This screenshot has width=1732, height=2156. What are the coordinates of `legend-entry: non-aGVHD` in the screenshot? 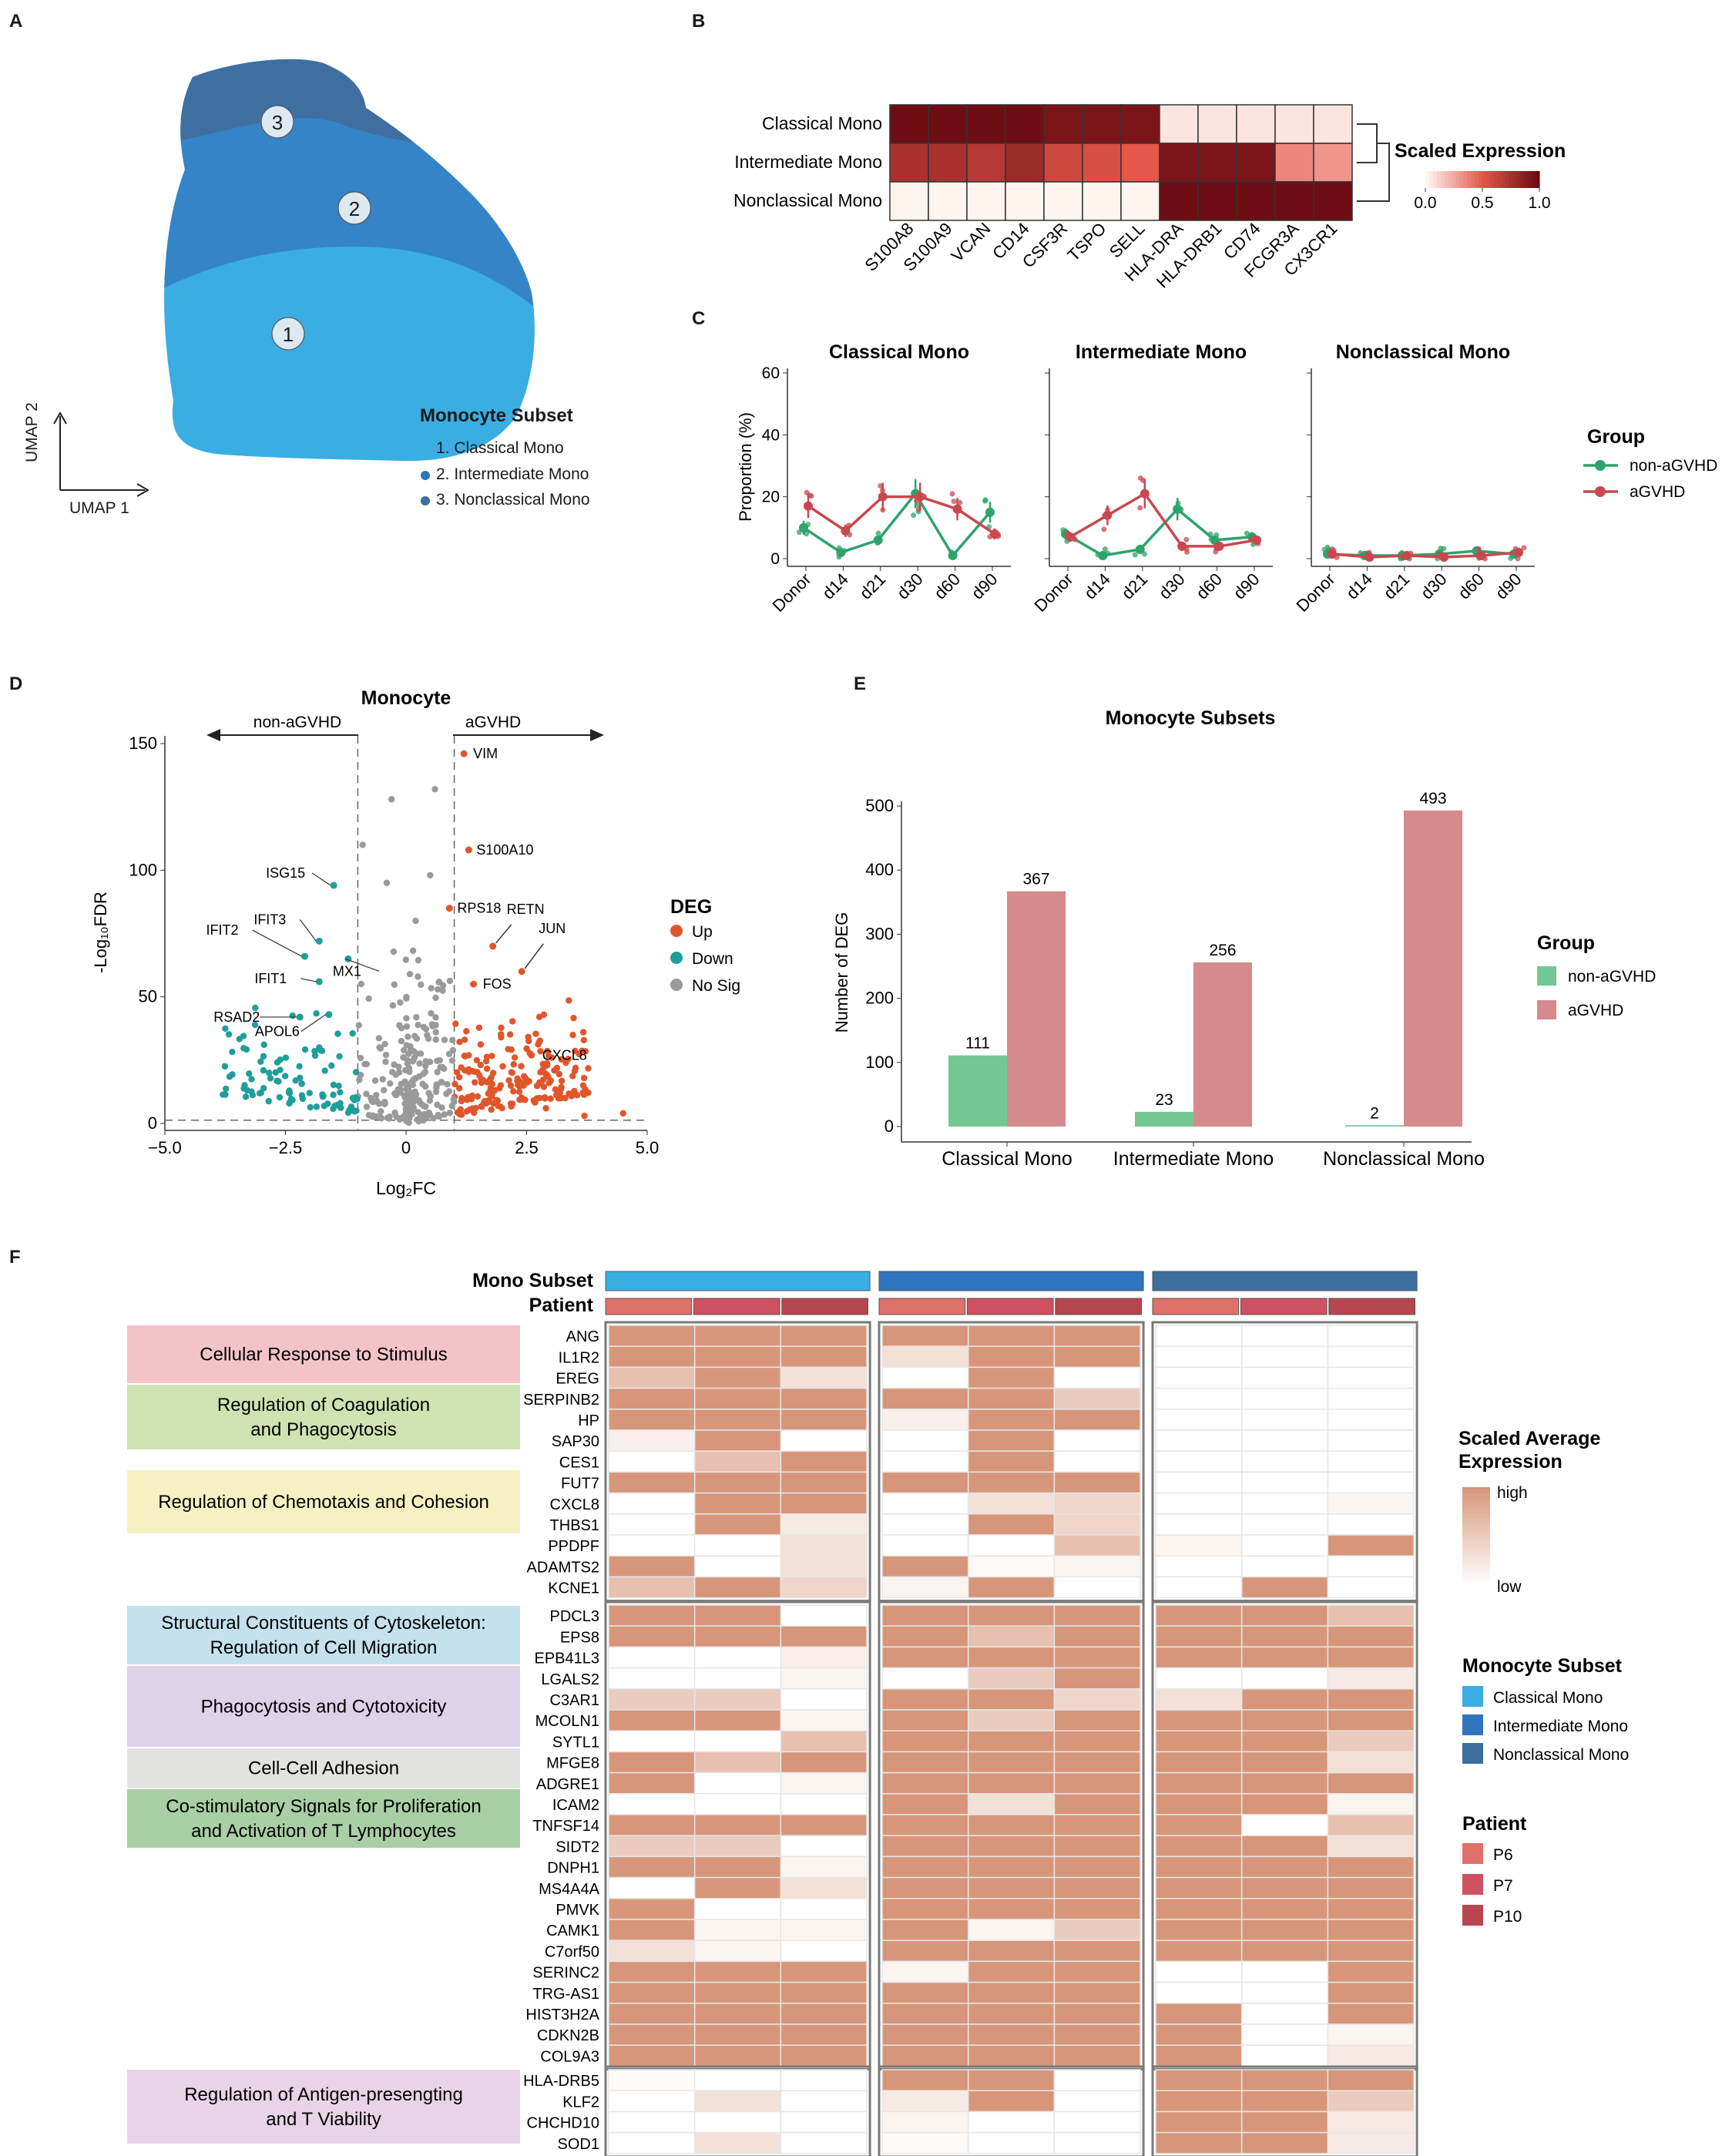 It's located at (1612, 977).